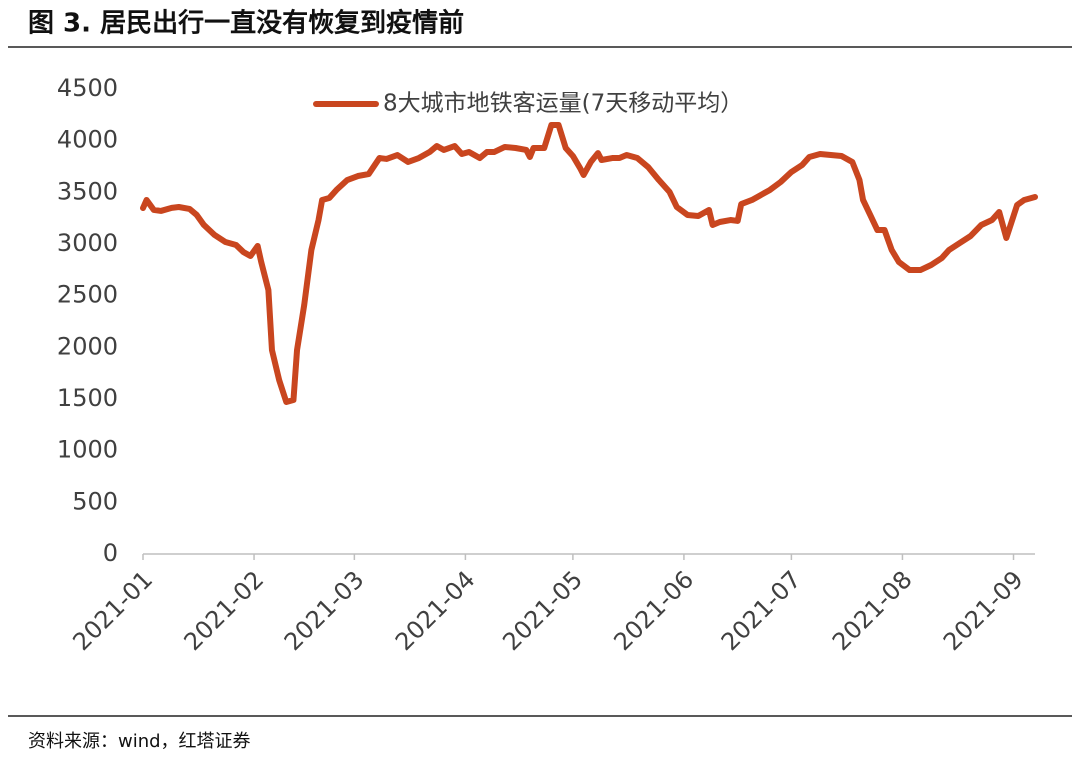 The image size is (1080, 759). I want to click on legend-label: 8大城市地铁客运量(7天移动平均）, so click(563, 104).